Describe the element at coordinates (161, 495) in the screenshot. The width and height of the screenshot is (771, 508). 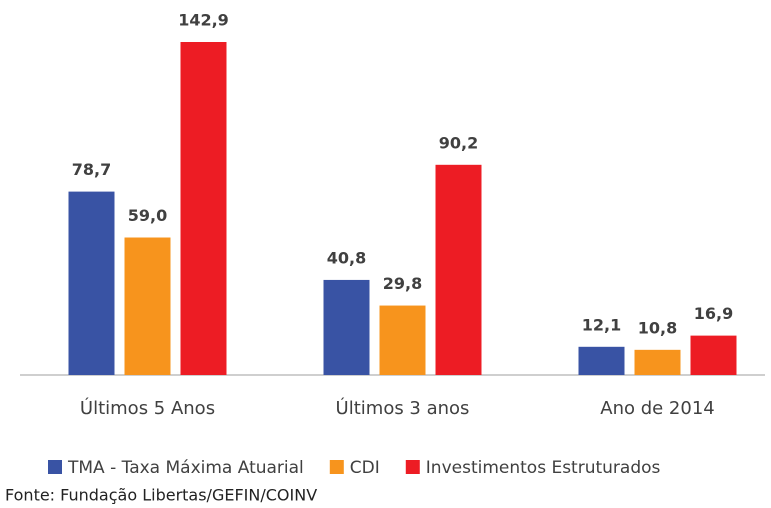
I see `source: Fonte: Fundação Libertas/GEFIN/COINV` at that location.